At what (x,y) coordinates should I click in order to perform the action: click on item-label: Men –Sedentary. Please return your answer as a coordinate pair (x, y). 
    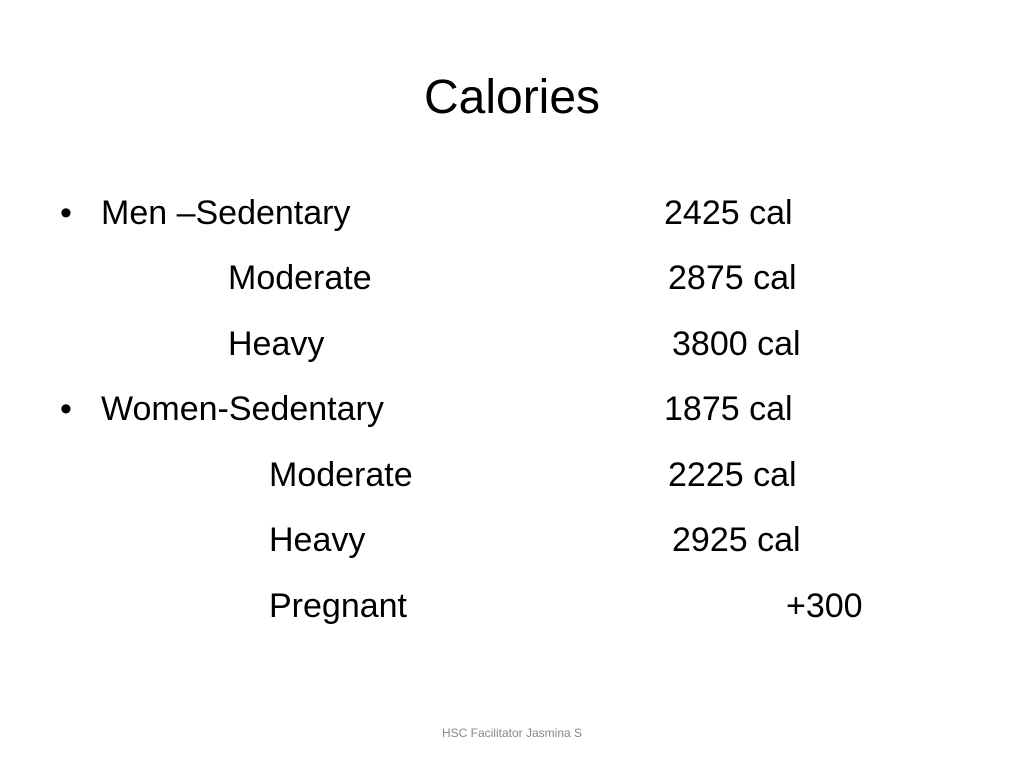
    Looking at the image, I should click on (226, 213).